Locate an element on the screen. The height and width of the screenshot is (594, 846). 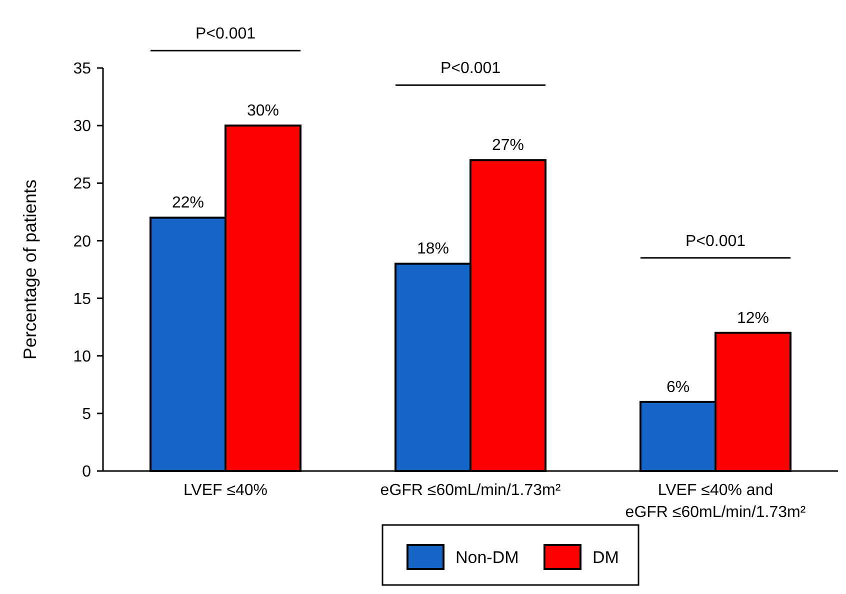
data-label: 30% is located at coordinates (263, 111).